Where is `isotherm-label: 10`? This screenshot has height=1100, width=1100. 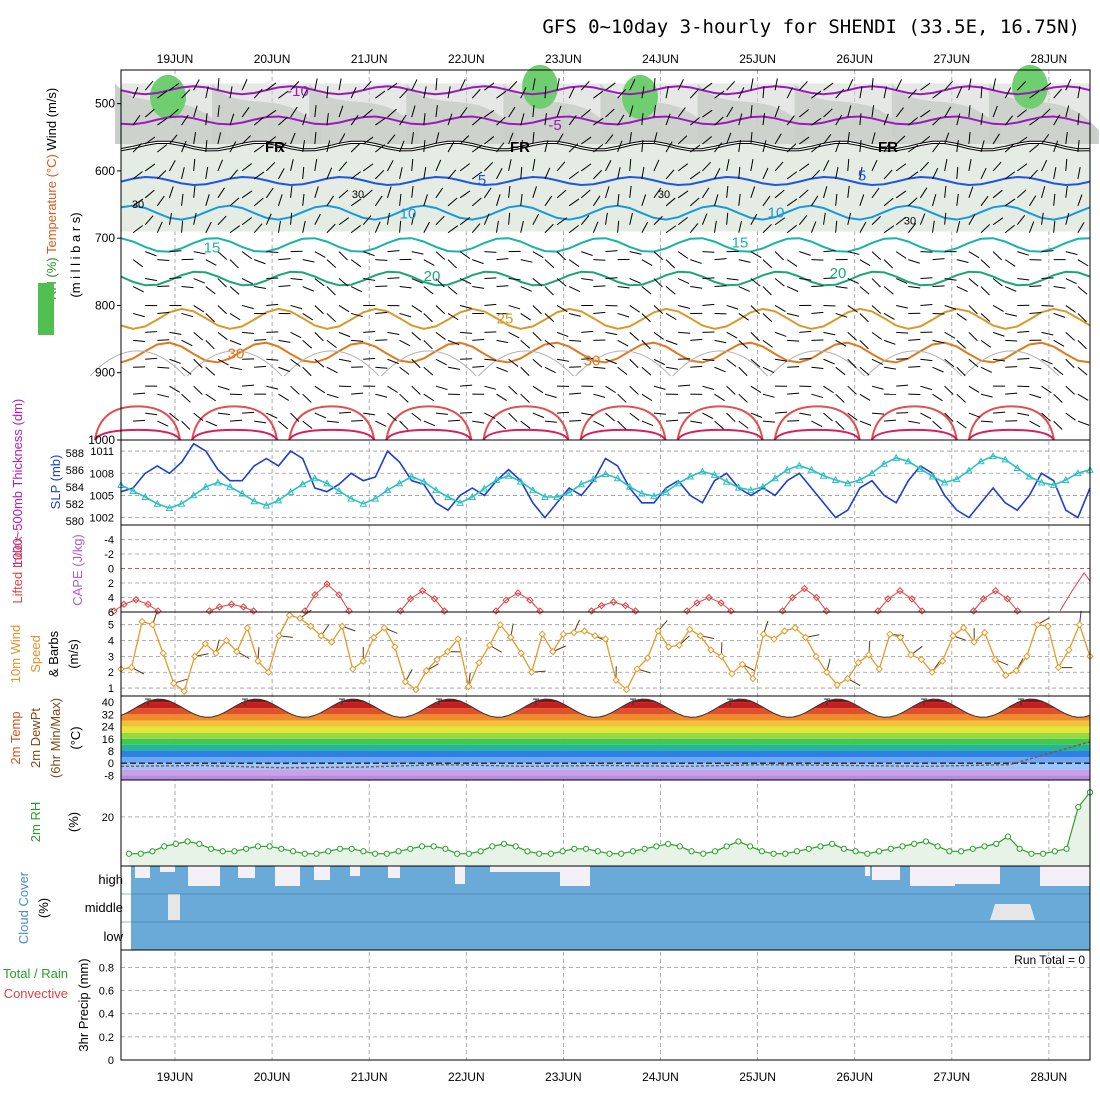
isotherm-label: 10 is located at coordinates (776, 212).